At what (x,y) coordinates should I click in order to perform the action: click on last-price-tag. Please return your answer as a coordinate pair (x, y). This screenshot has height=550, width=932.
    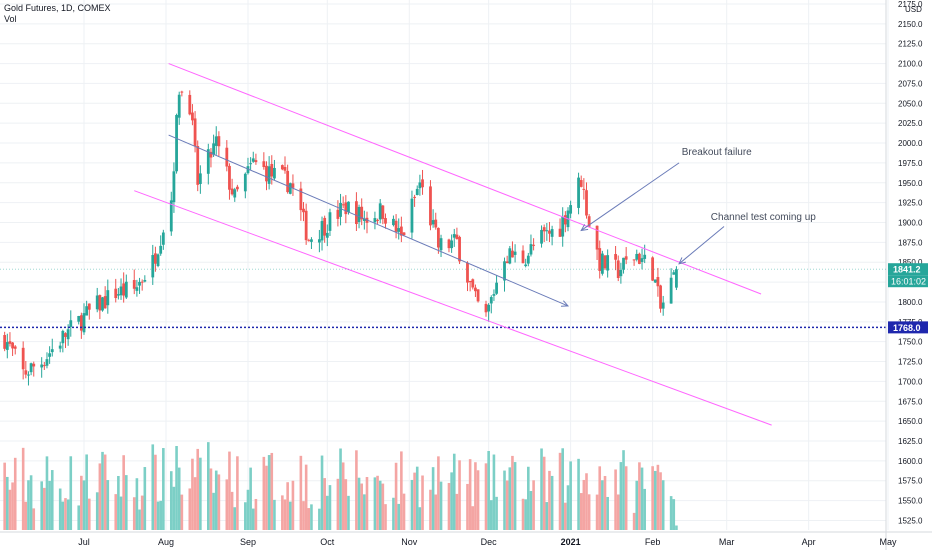
    Looking at the image, I should click on (908, 269).